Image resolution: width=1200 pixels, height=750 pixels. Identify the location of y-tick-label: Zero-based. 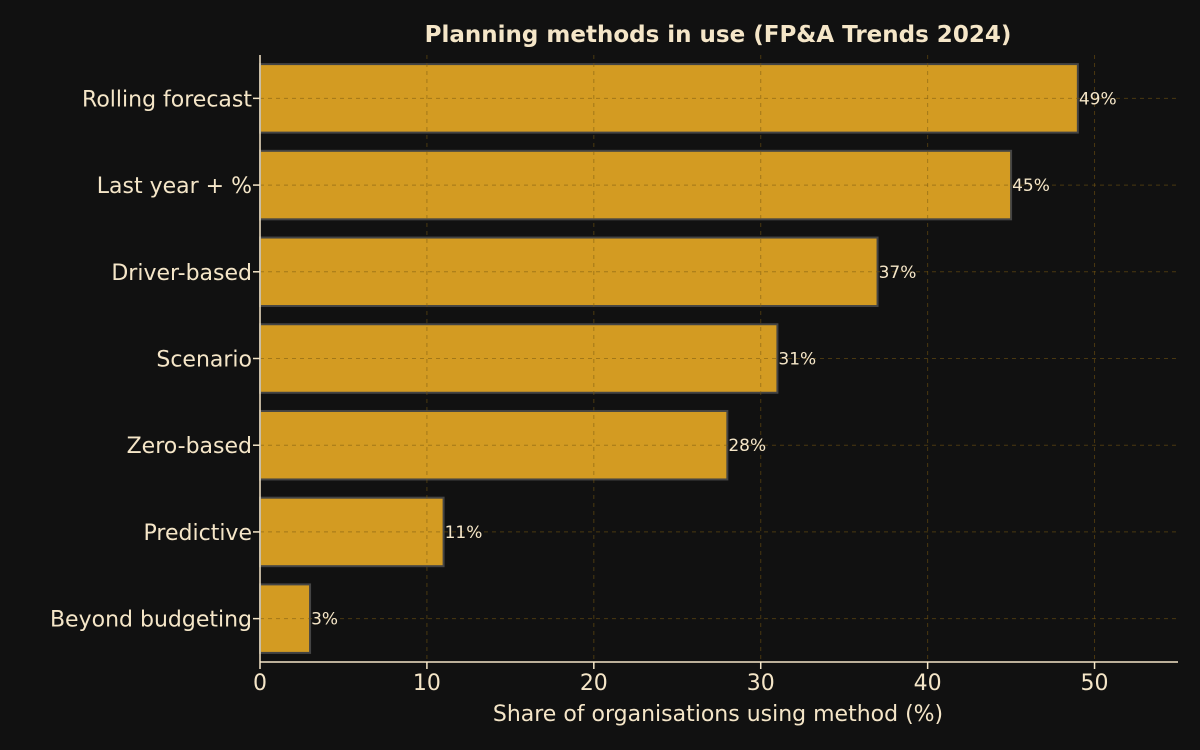
(189, 446).